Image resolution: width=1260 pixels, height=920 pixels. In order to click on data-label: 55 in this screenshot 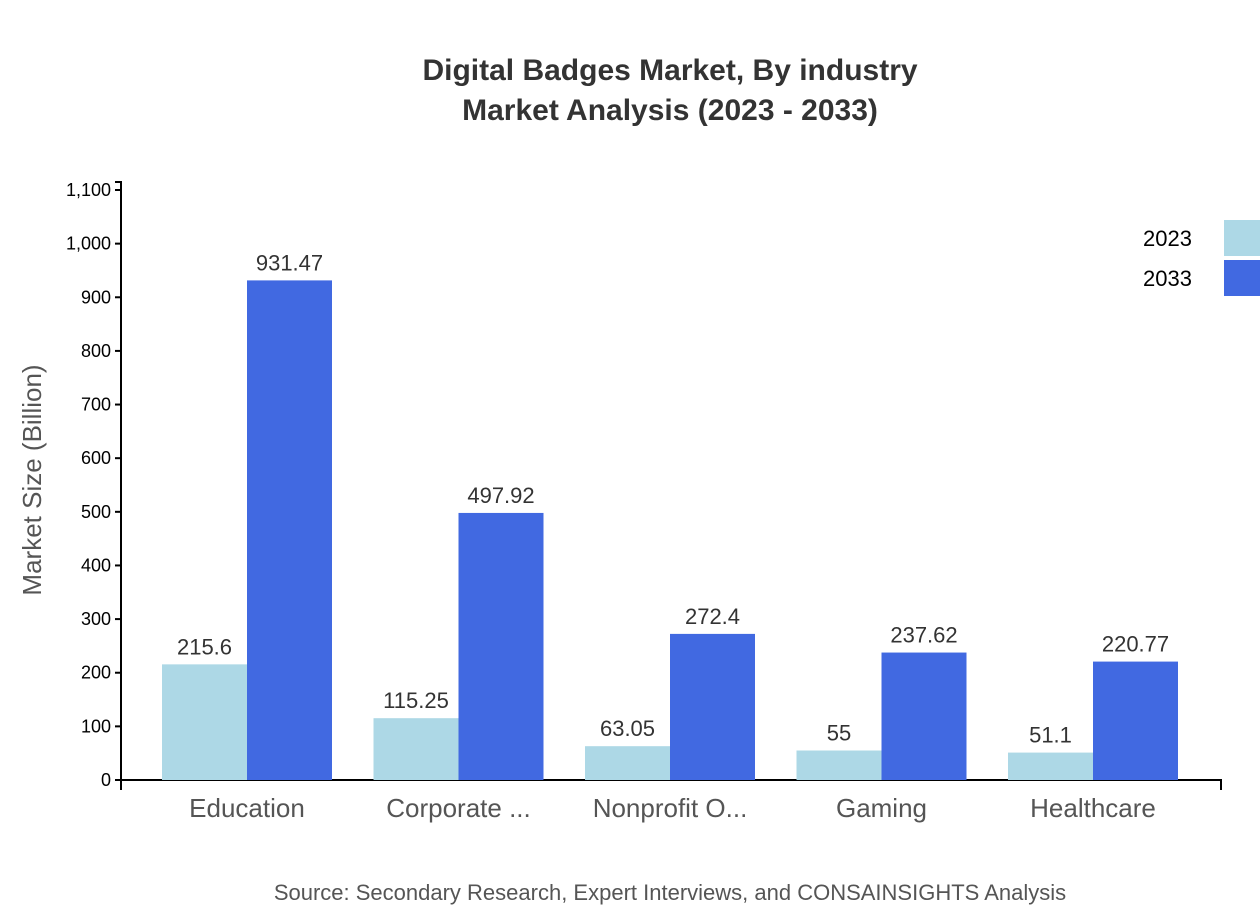, I will do `click(839, 733)`.